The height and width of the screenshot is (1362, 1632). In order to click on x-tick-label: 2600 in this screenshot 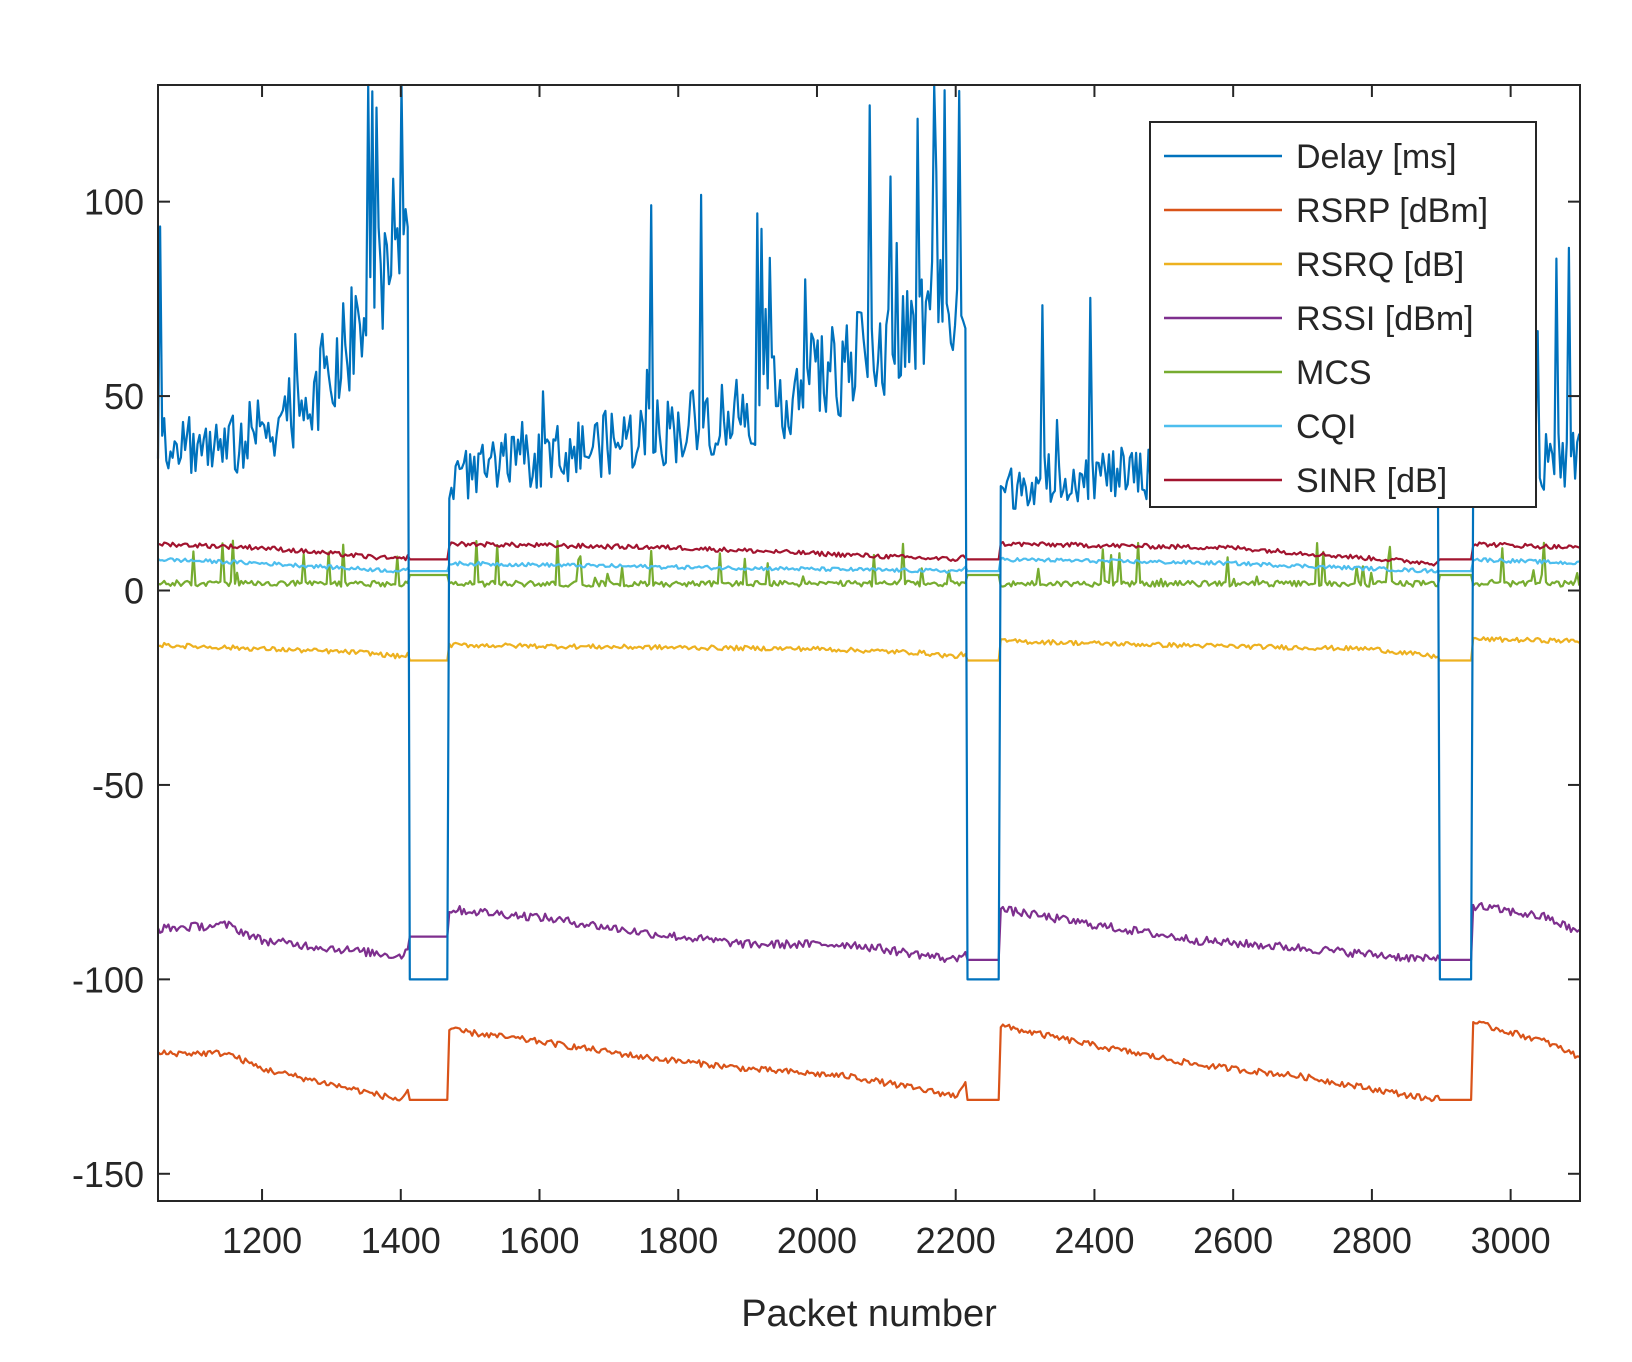, I will do `click(1233, 1240)`.